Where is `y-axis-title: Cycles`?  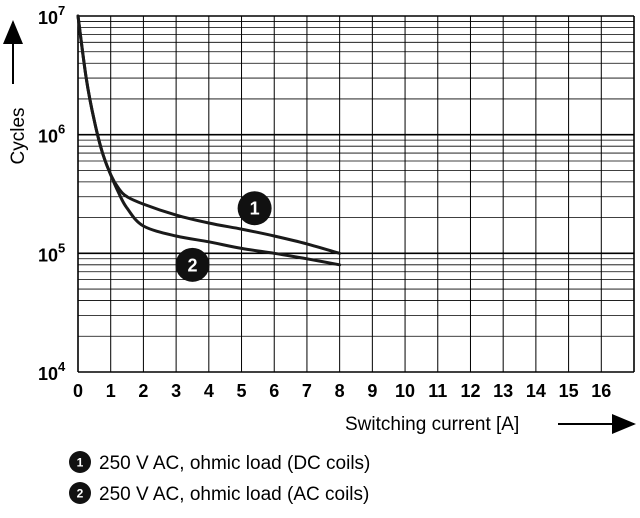 y-axis-title: Cycles is located at coordinates (18, 135).